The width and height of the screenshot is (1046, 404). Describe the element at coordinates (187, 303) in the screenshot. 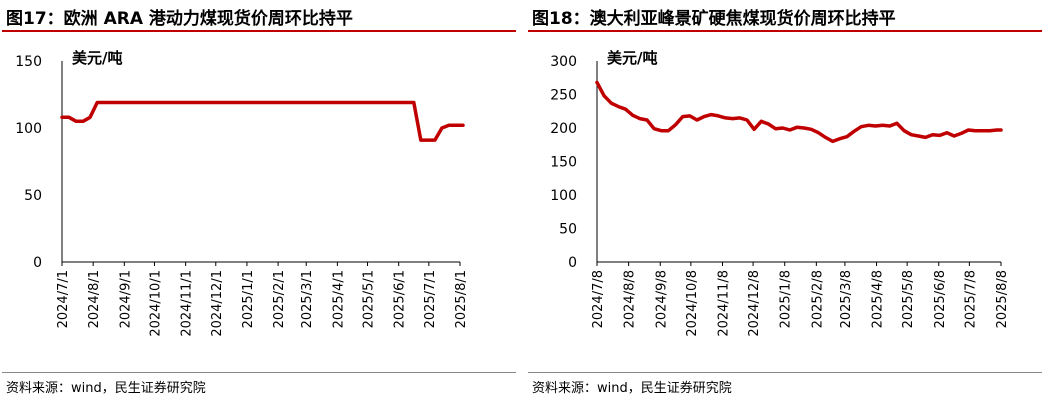

I see `x-tick-label: 2024/11/1` at that location.